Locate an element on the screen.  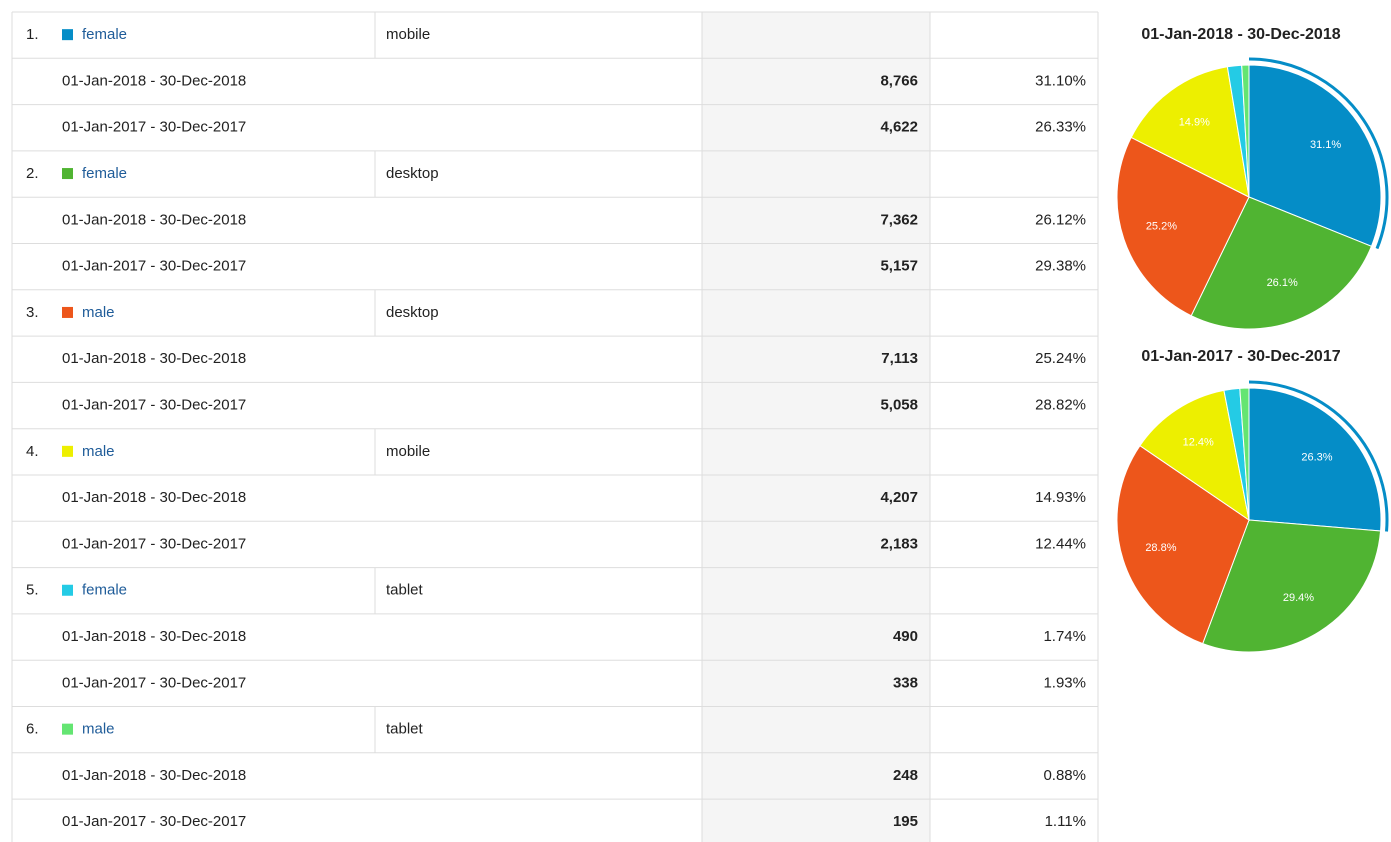
sessions: 5,157 is located at coordinates (899, 266).